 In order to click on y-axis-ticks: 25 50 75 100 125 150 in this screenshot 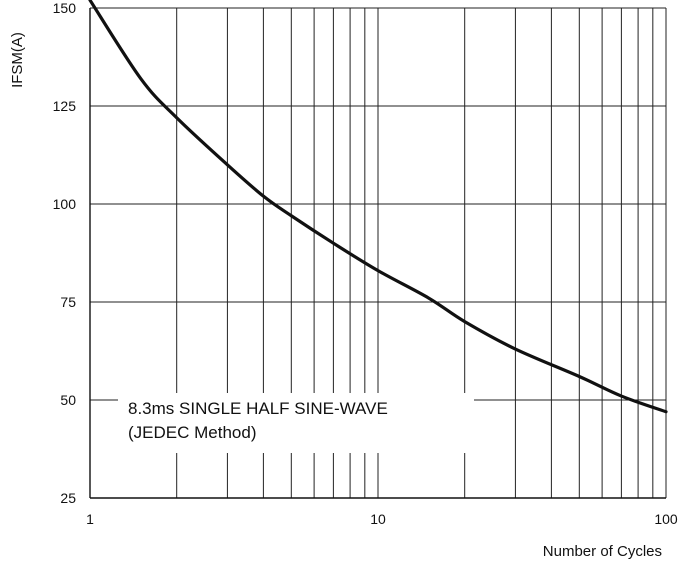, I will do `click(65, 253)`.